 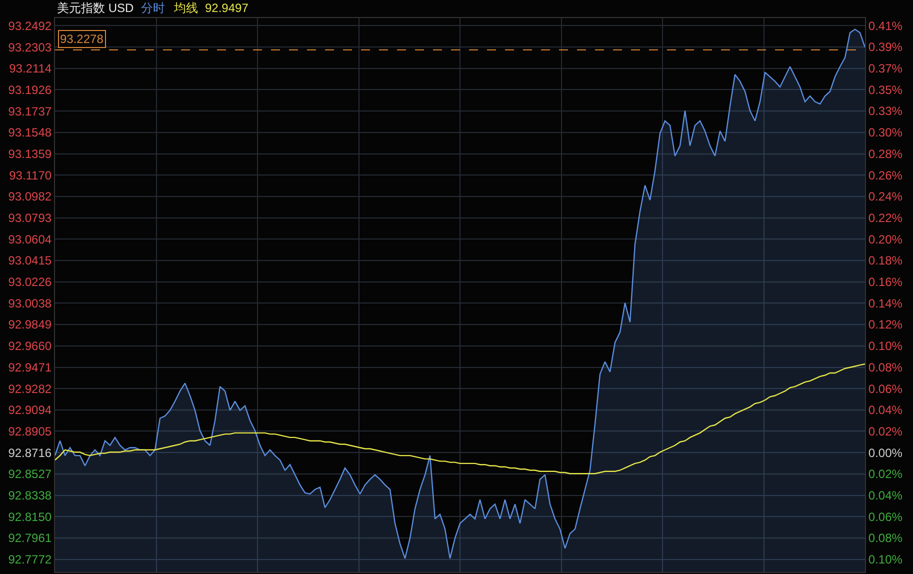 I want to click on text: 均线, so click(x=185, y=8).